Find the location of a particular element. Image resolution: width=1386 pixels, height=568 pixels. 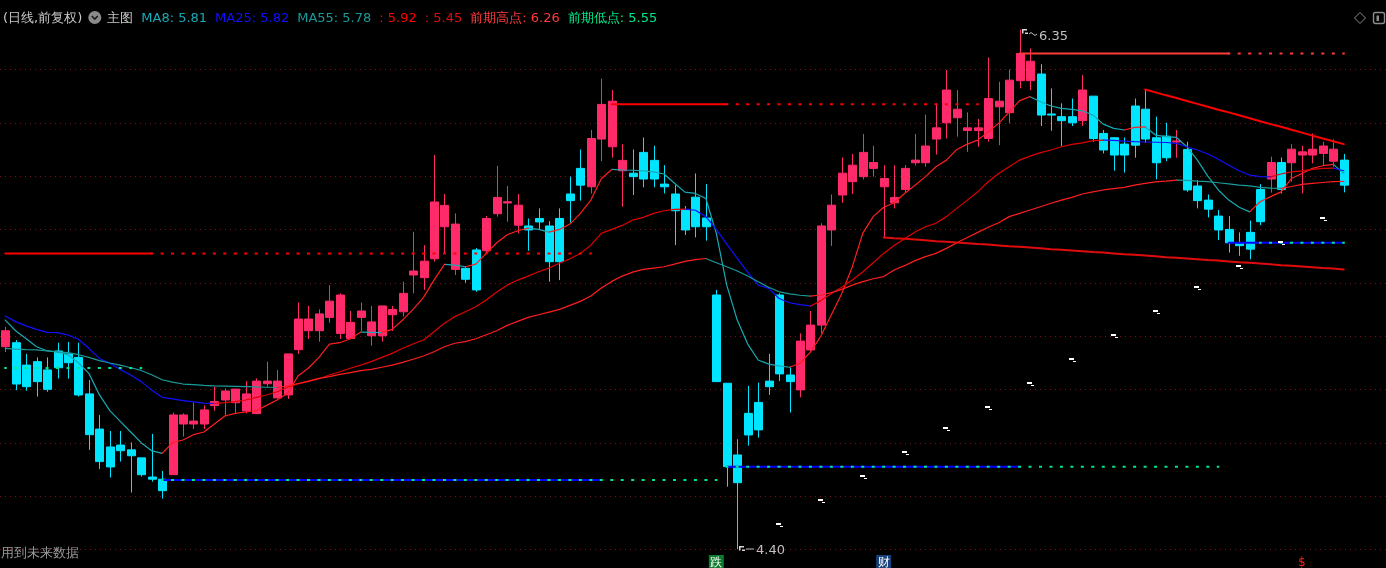

x-label: $ is located at coordinates (1302, 561).